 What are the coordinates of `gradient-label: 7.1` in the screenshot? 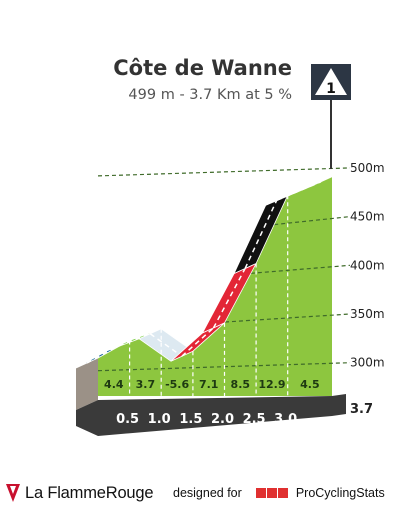 It's located at (209, 384).